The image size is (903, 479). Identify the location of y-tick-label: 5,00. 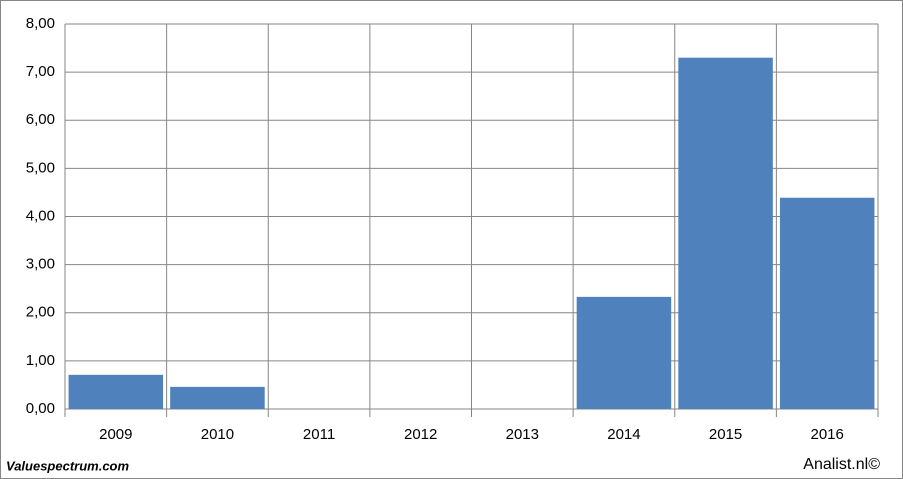
(40, 167).